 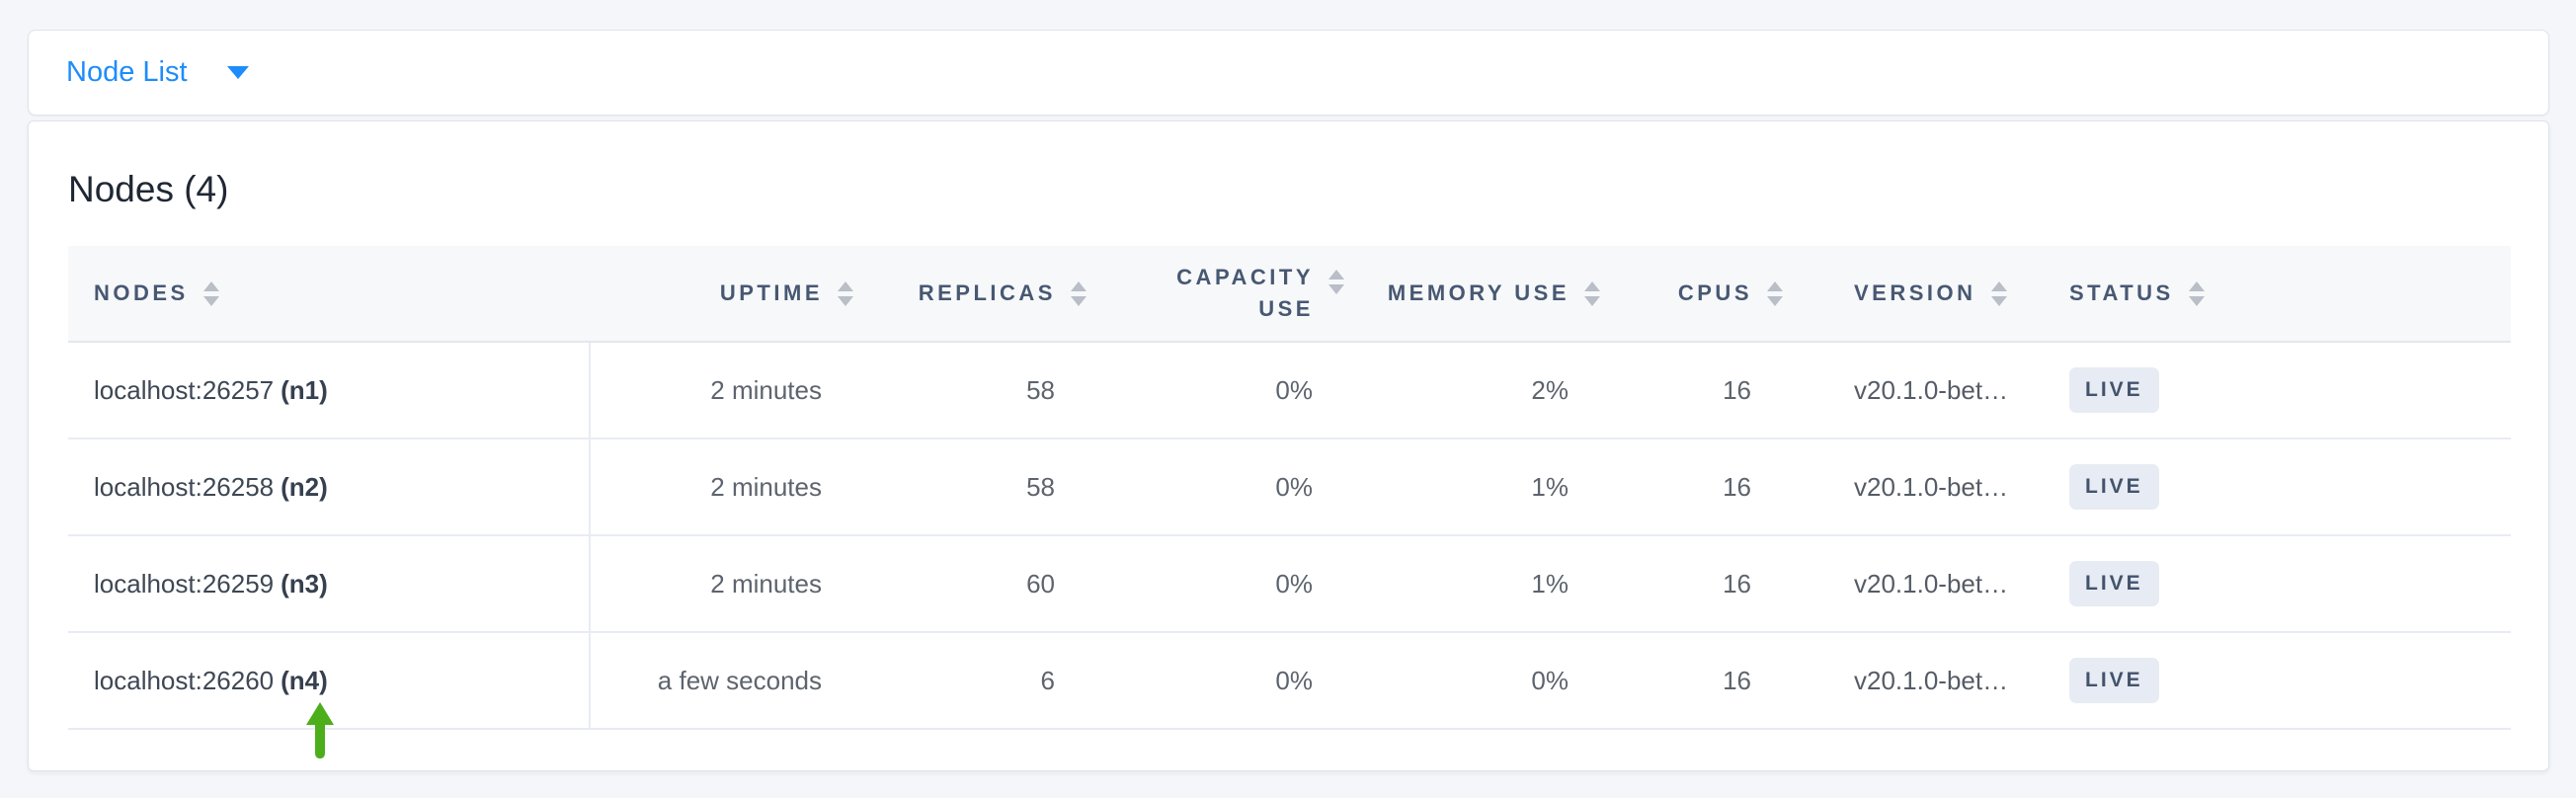 I want to click on view-selector-dropdown: Node List, so click(x=157, y=72).